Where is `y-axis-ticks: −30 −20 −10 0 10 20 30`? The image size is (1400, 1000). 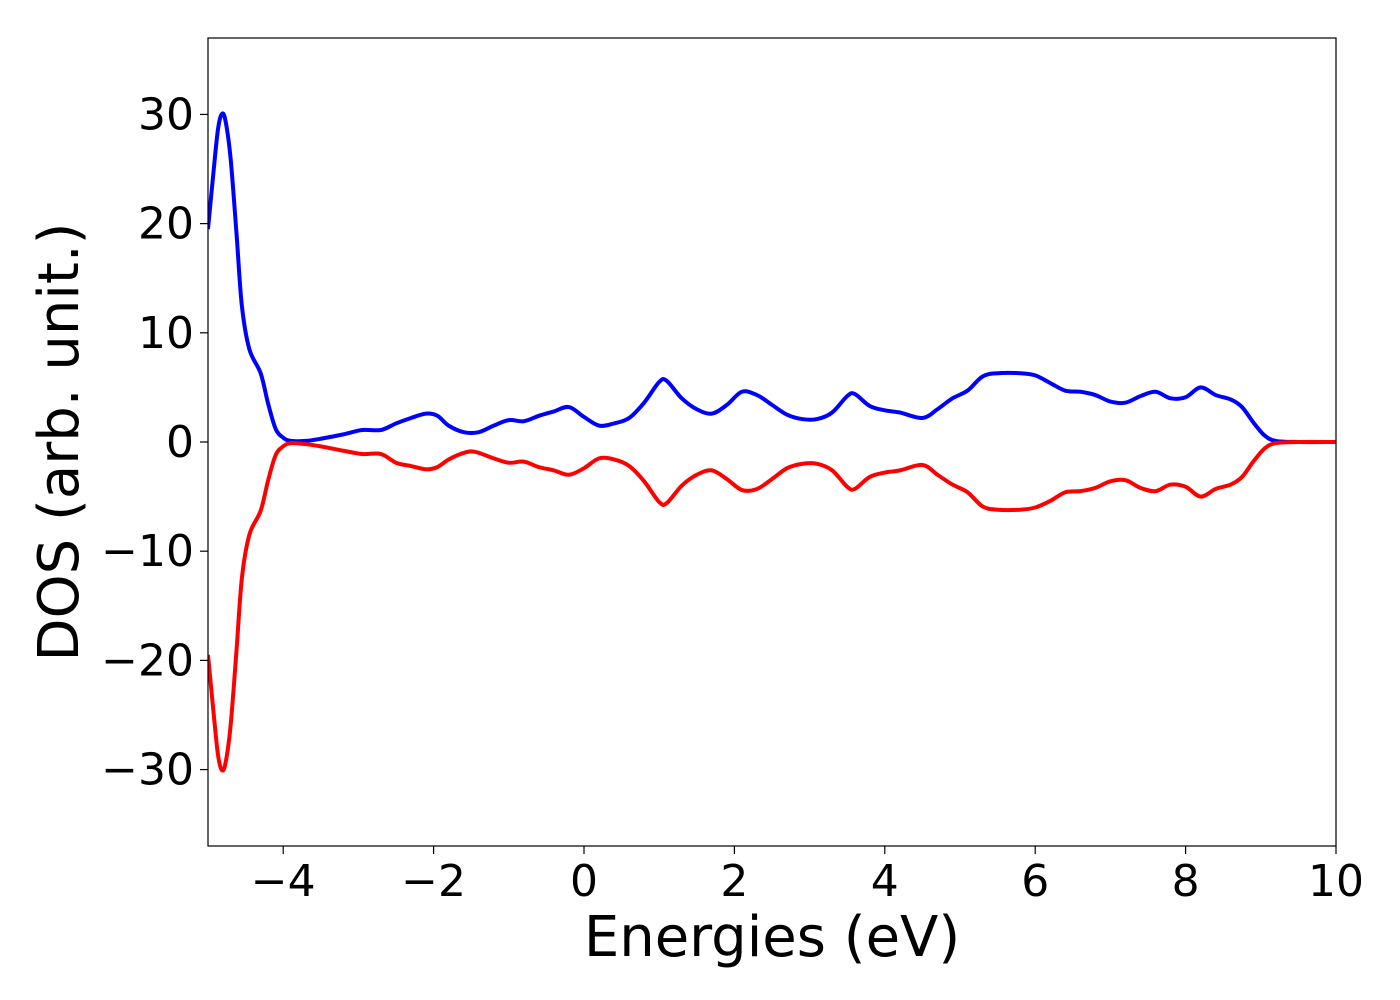 y-axis-ticks: −30 −20 −10 0 10 20 30 is located at coordinates (154, 442).